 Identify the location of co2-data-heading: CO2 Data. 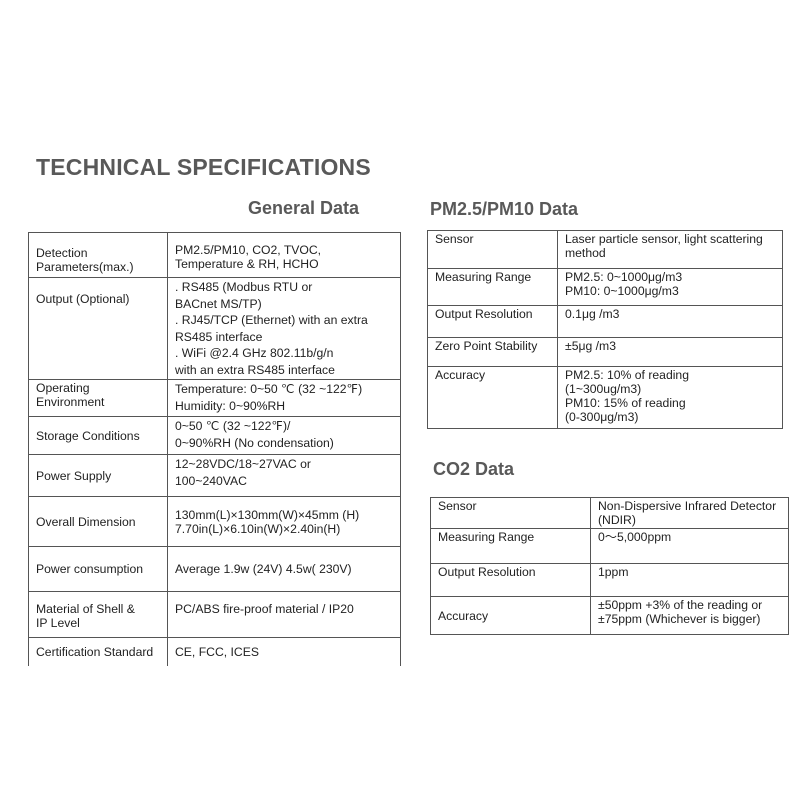
(474, 469).